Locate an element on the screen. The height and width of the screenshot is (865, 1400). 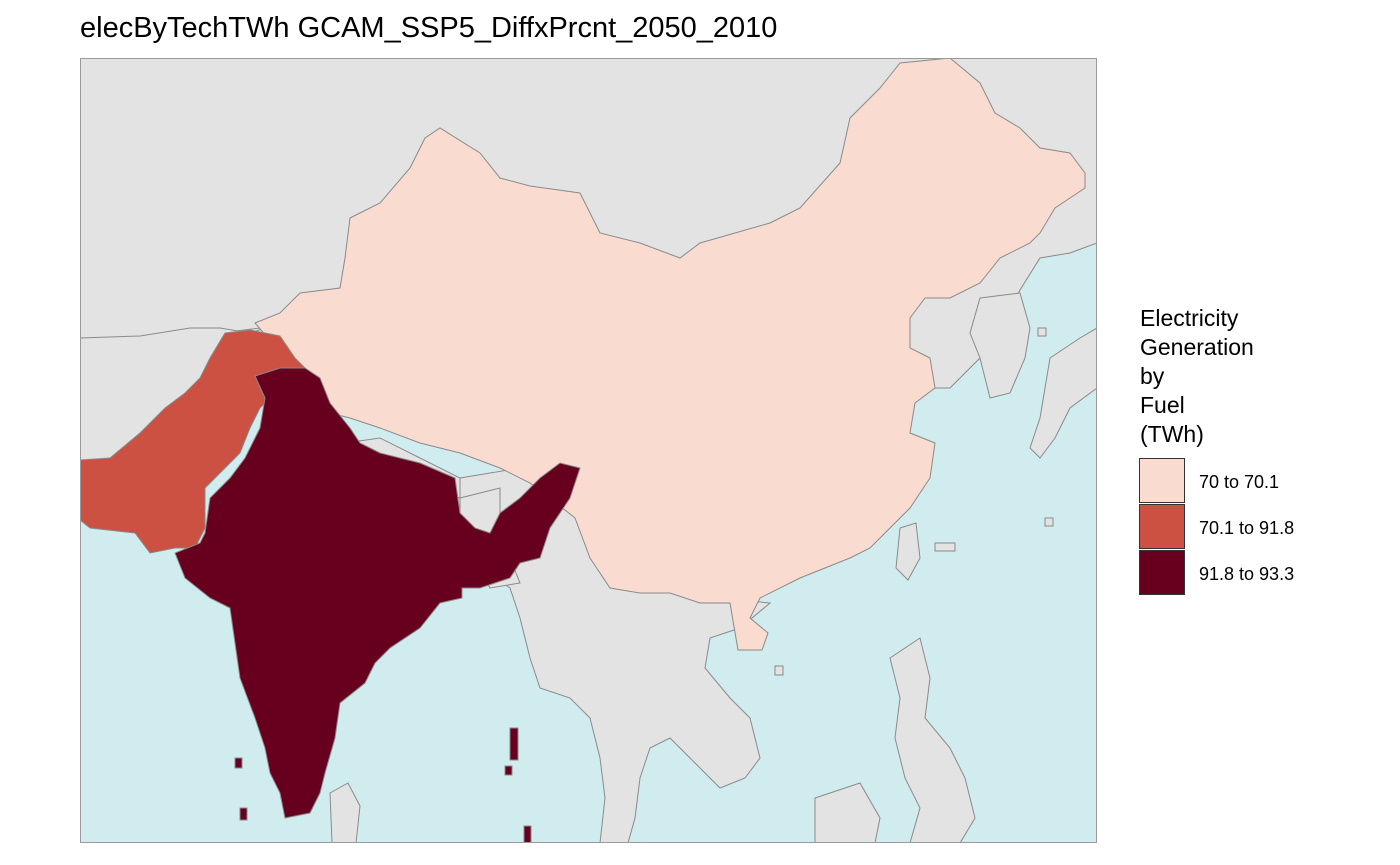
land-philippines is located at coordinates (932, 740).